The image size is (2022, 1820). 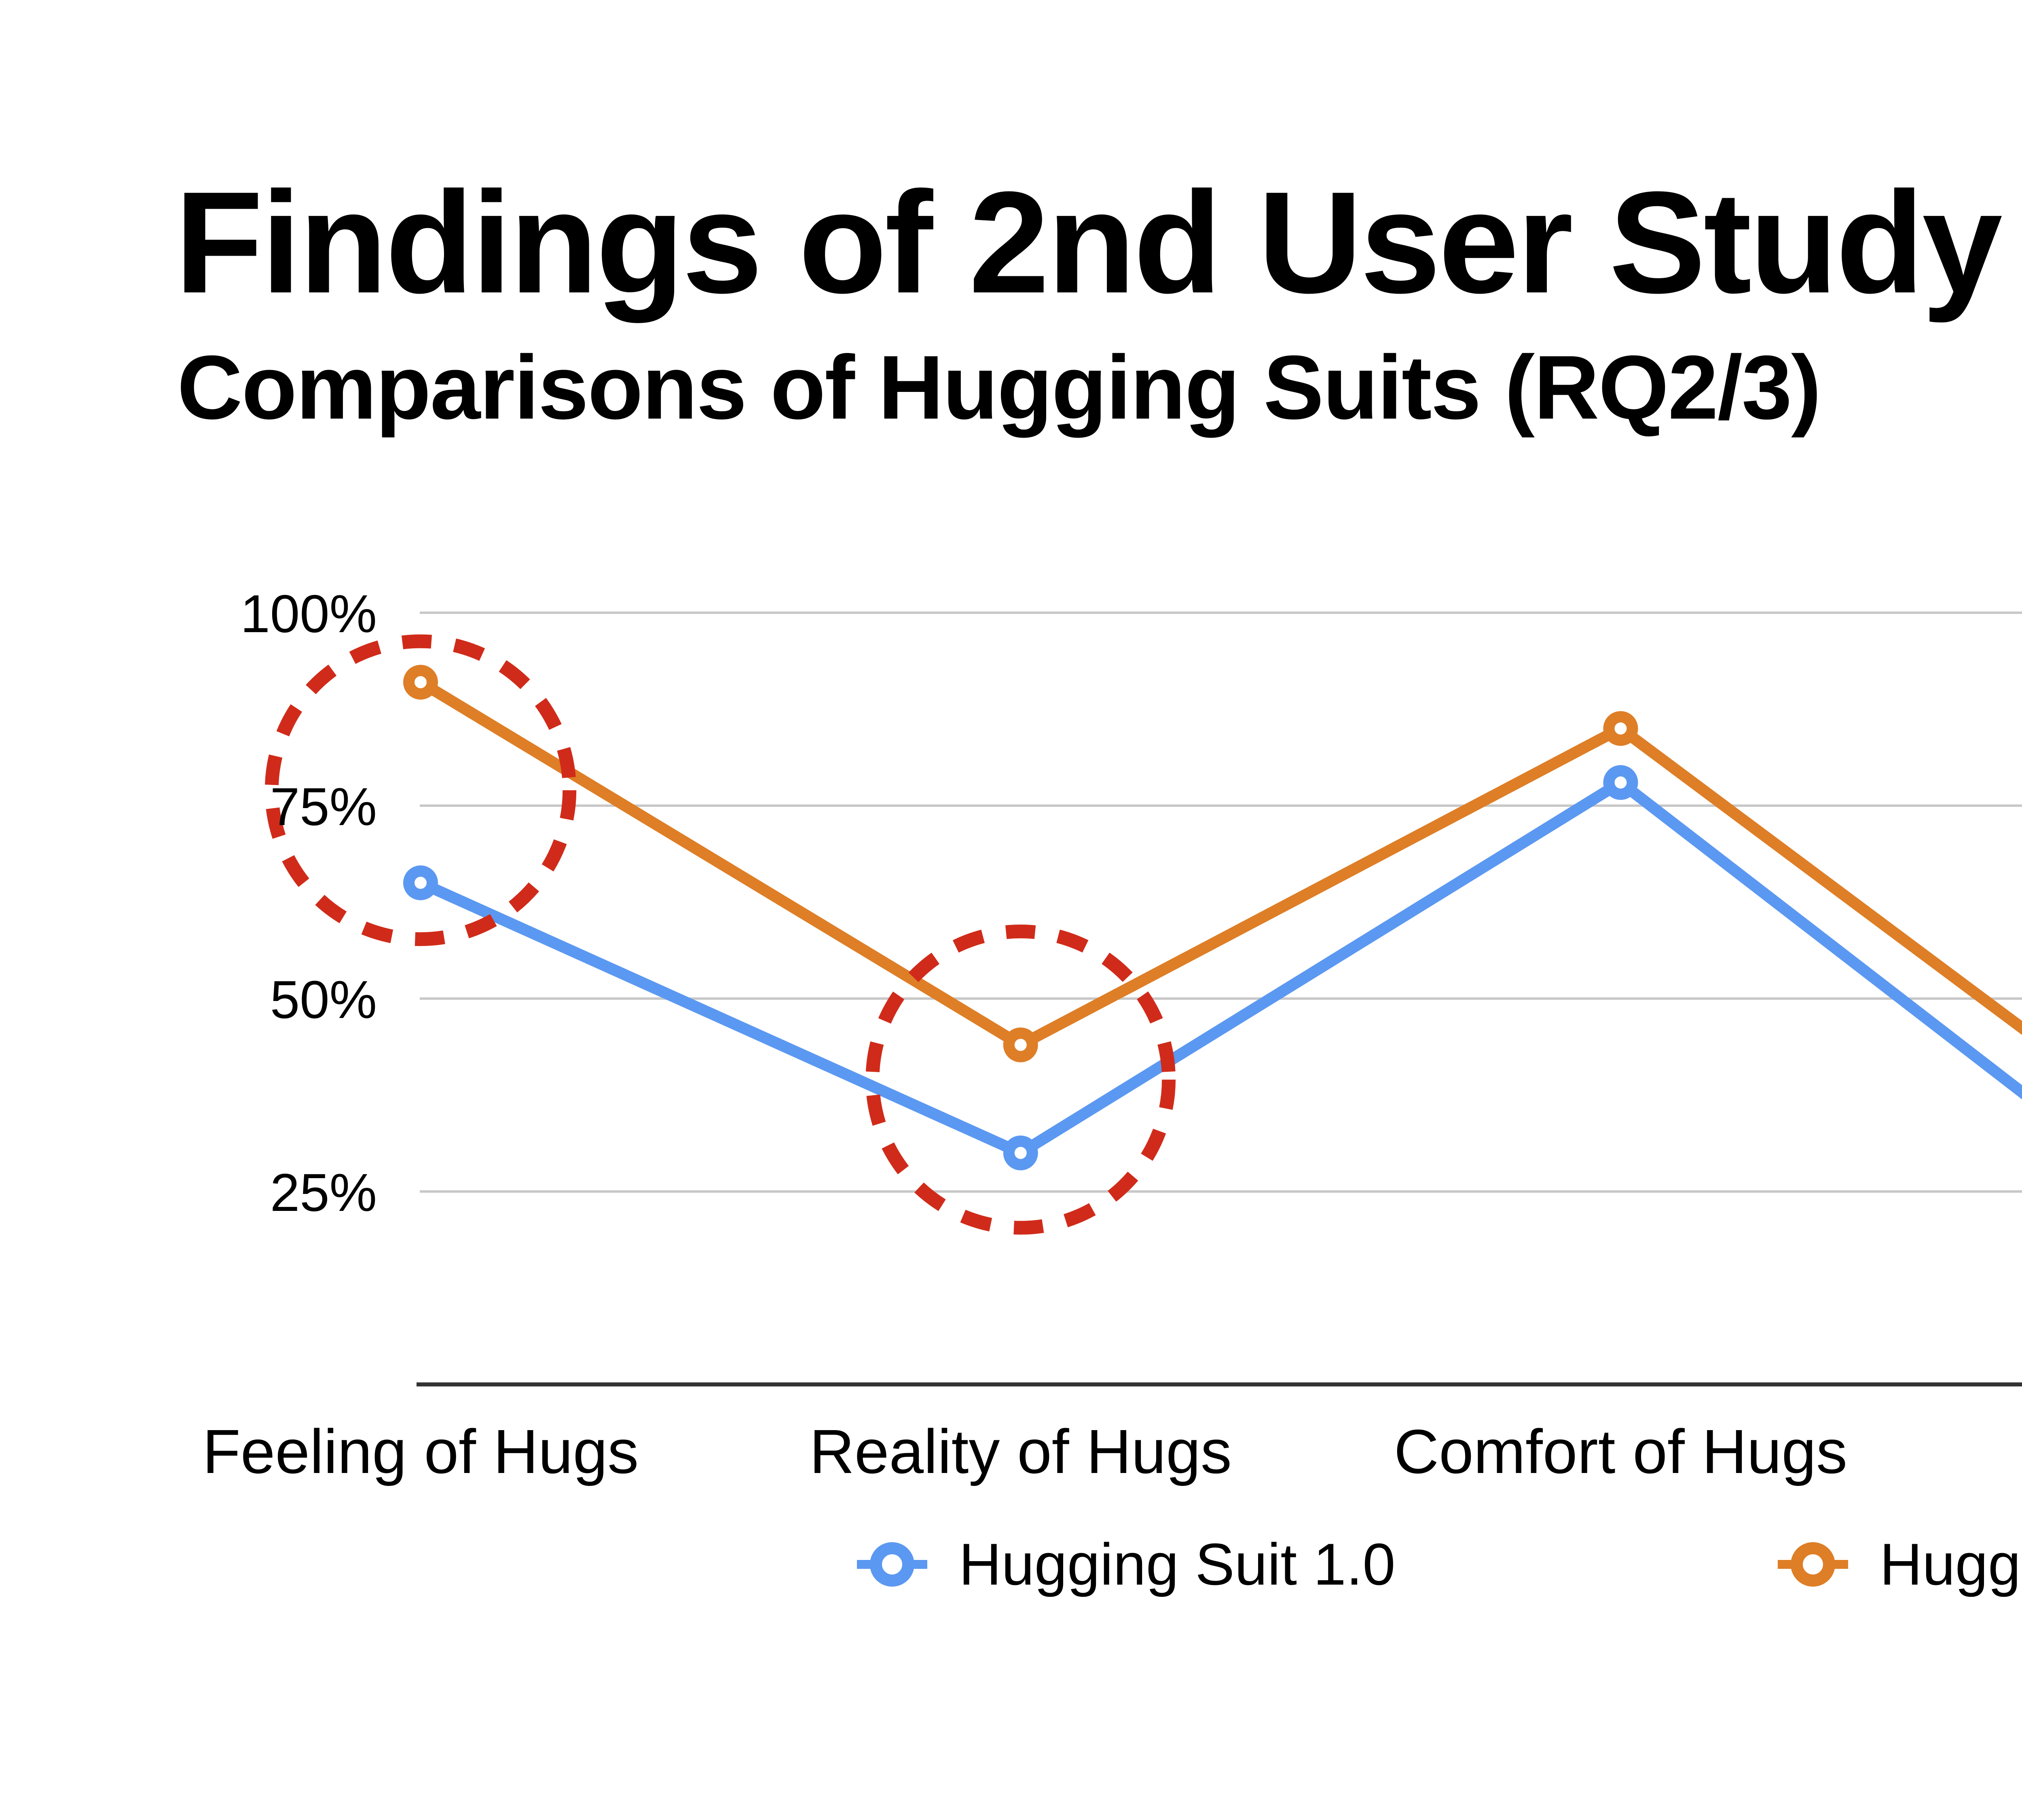 What do you see at coordinates (1971, 1451) in the screenshot?
I see `x-axis-category-label: Forgot the suit` at bounding box center [1971, 1451].